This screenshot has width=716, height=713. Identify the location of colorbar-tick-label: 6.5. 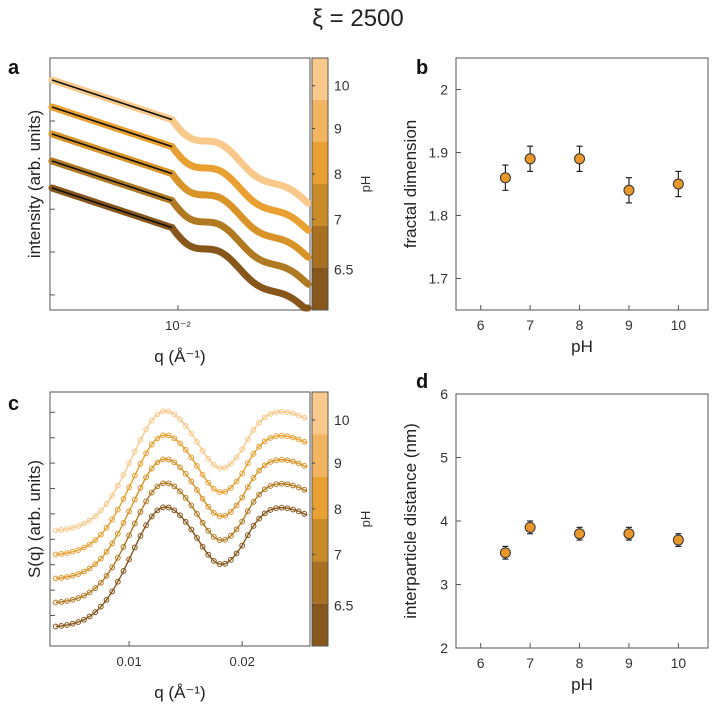
(344, 270).